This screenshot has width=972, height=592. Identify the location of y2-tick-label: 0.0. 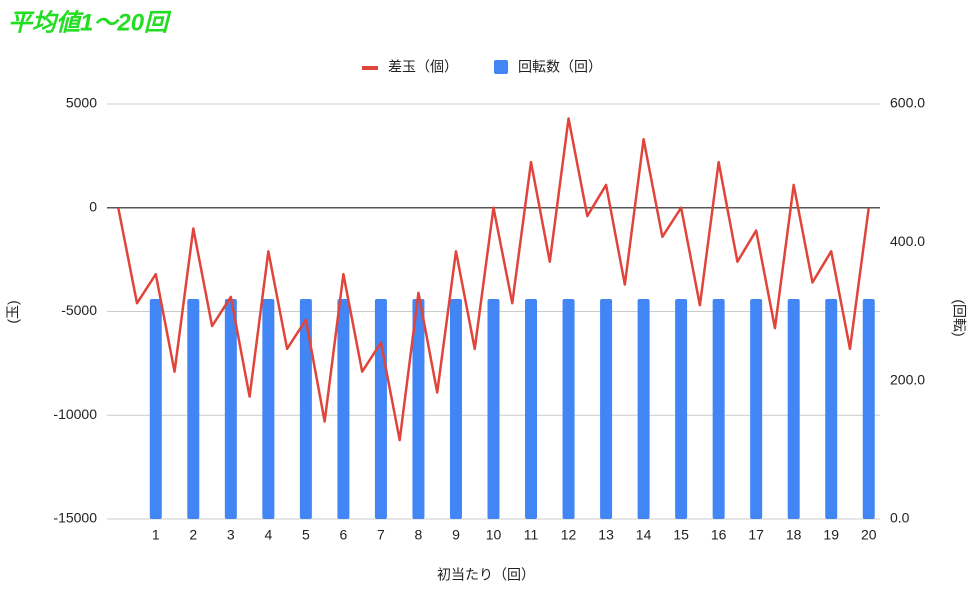
(900, 518).